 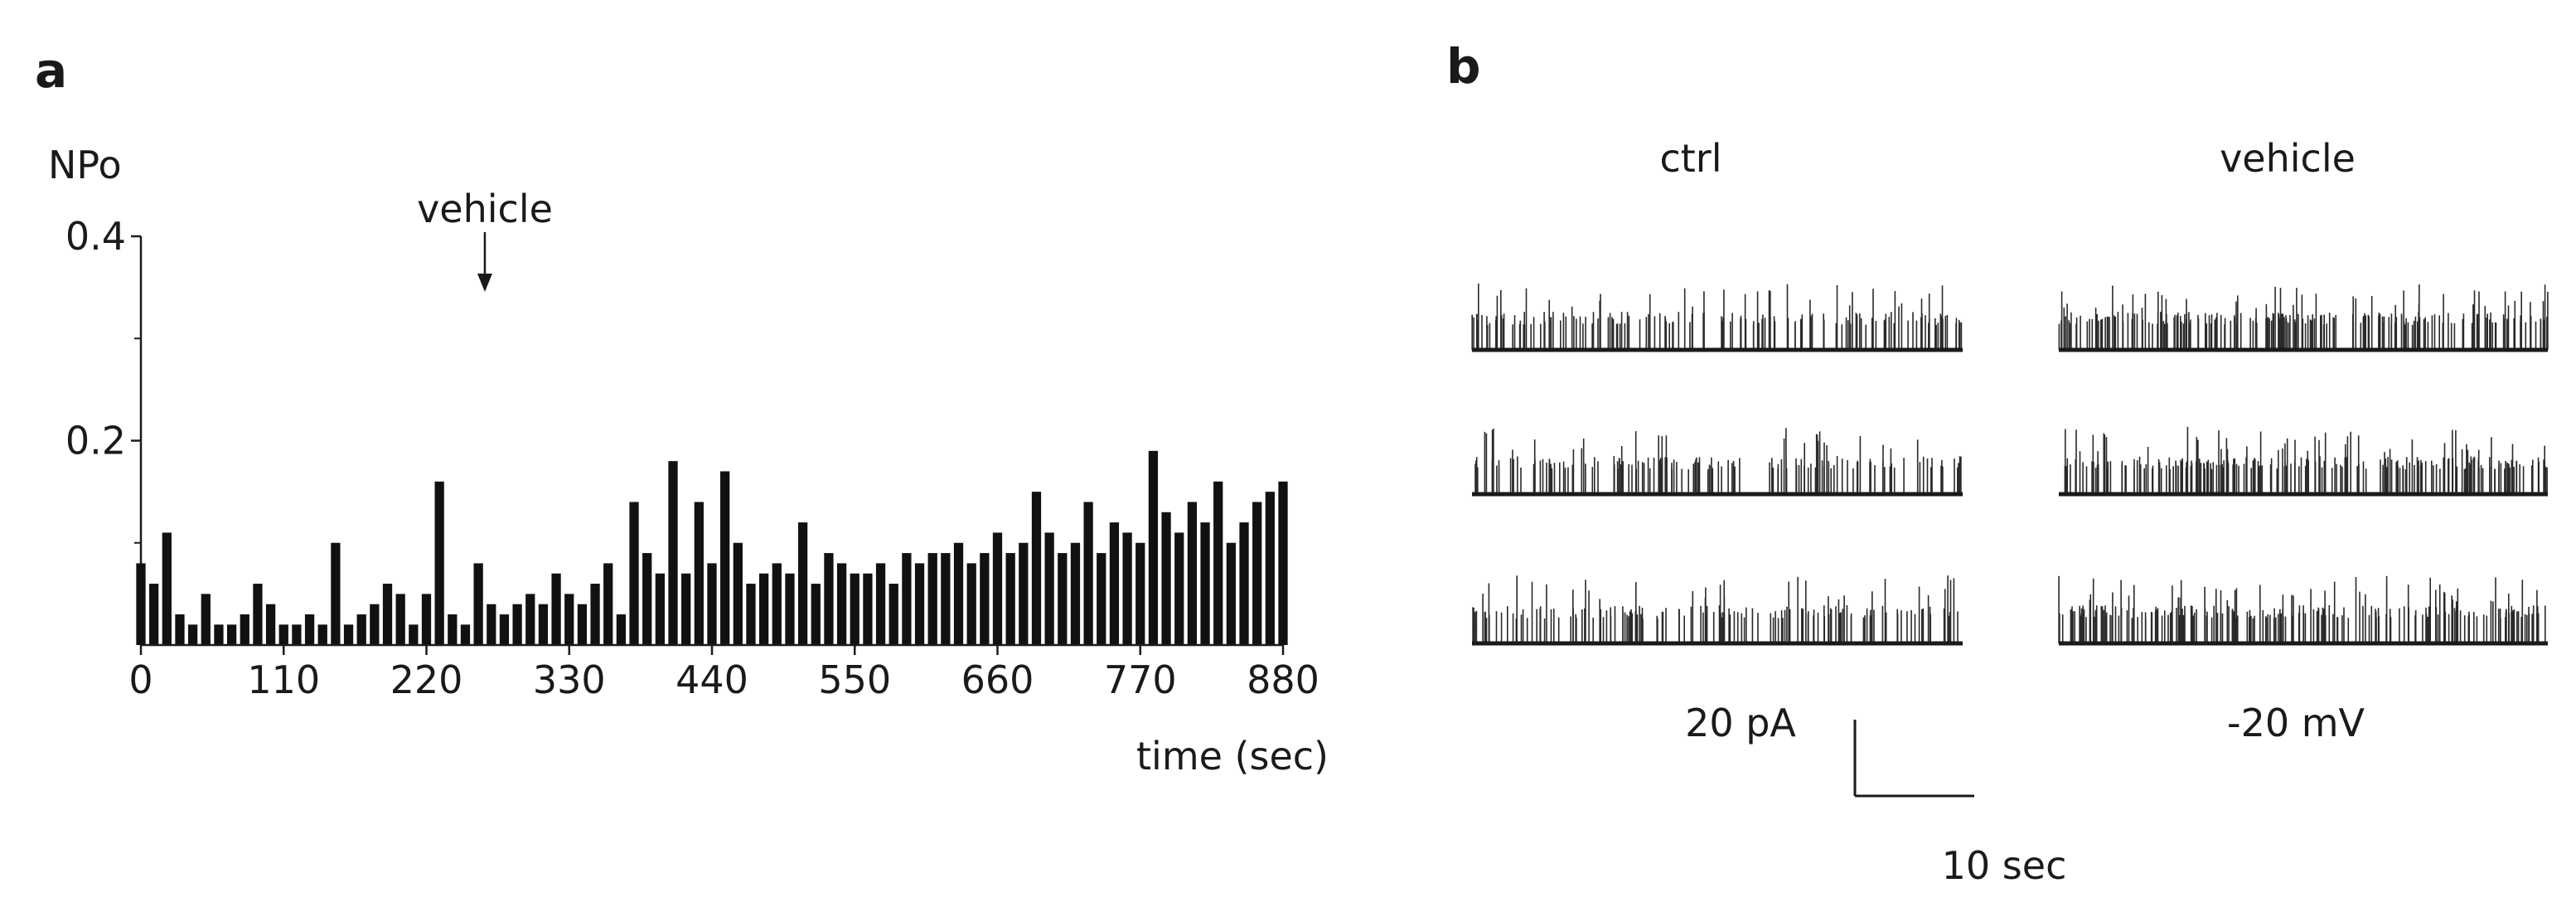 What do you see at coordinates (51, 70) in the screenshot?
I see `panel-a-letter: a` at bounding box center [51, 70].